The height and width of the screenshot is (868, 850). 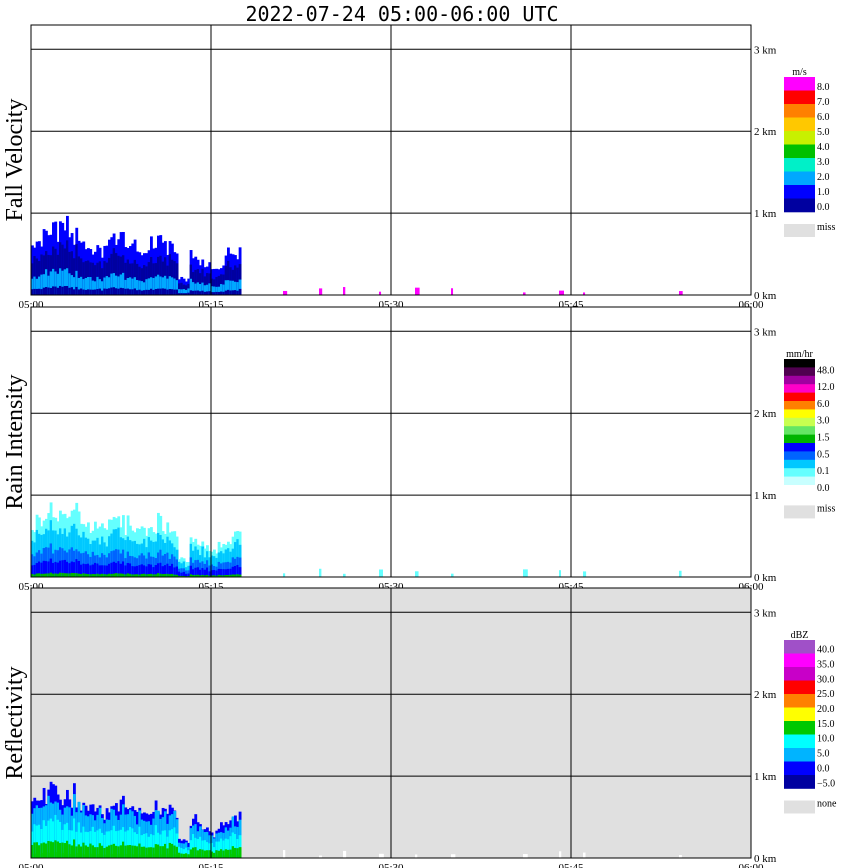 What do you see at coordinates (401, 14) in the screenshot?
I see `figure-title: 2022-07-24 05:00-06:00 UTC` at bounding box center [401, 14].